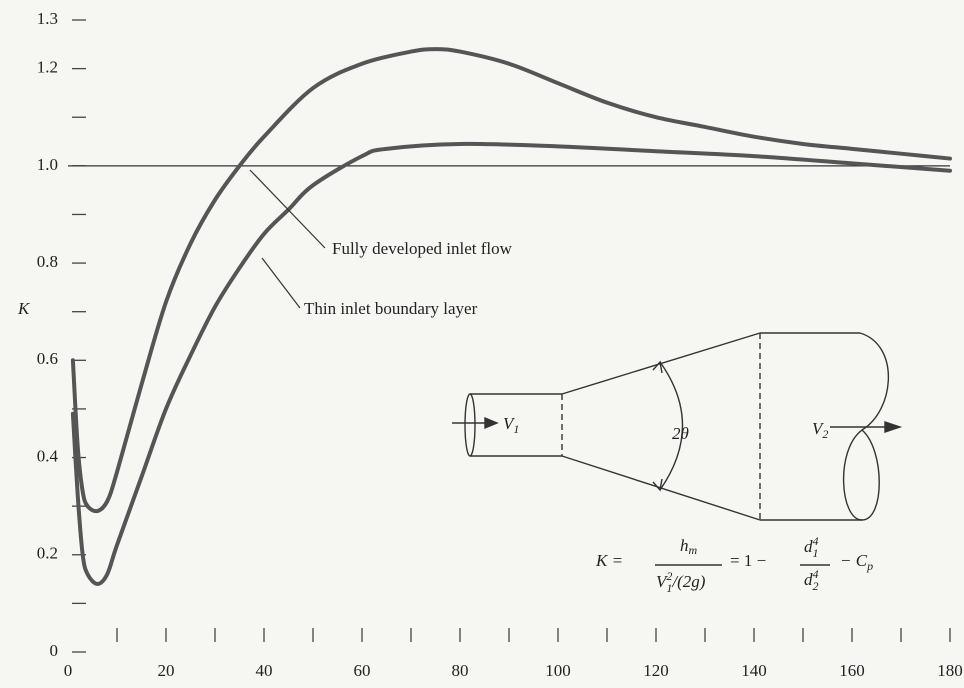 This screenshot has width=964, height=688. What do you see at coordinates (24, 308) in the screenshot?
I see `y-axis-label: K` at bounding box center [24, 308].